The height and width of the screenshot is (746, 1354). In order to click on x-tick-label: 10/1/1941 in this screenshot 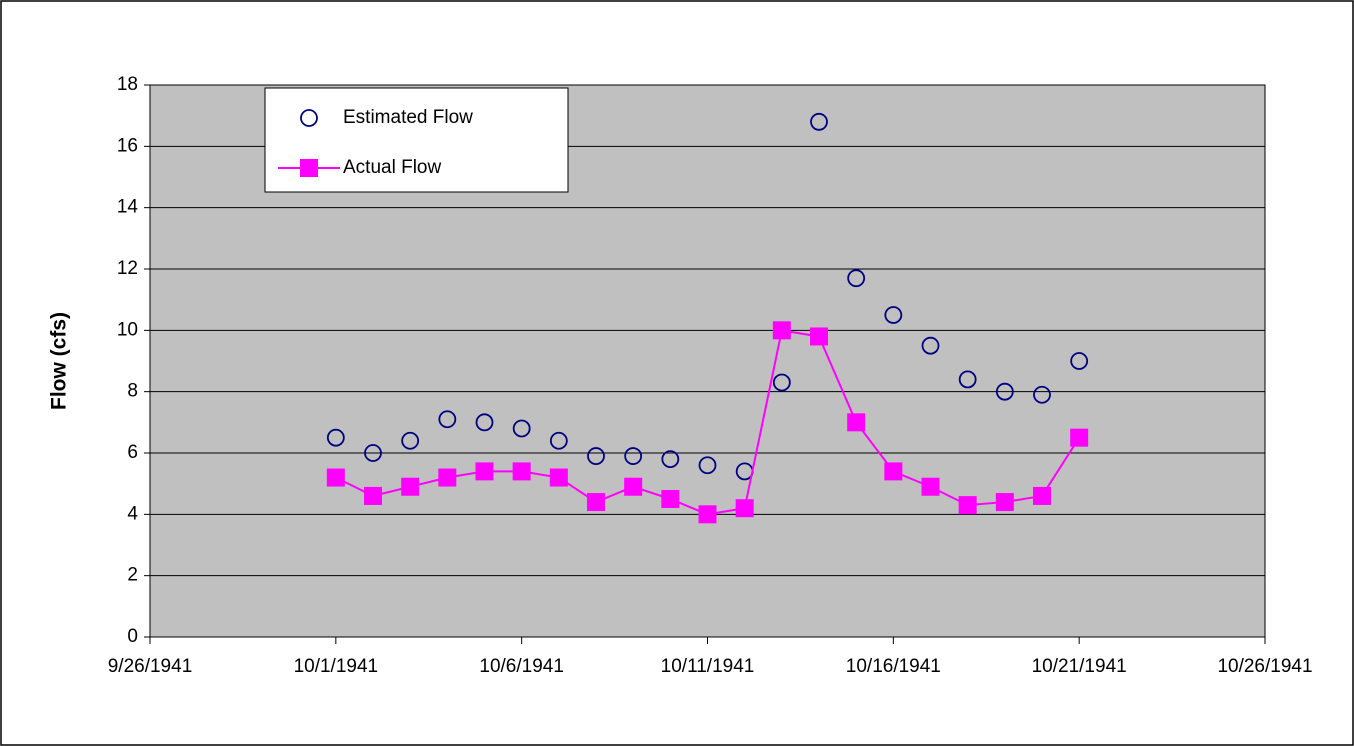, I will do `click(336, 666)`.